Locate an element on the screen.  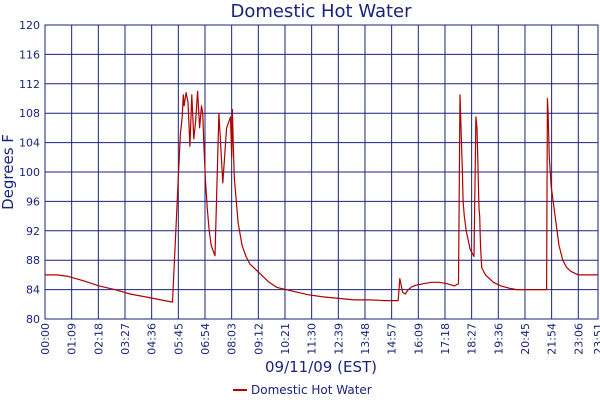
y-tick-label: 100 is located at coordinates (29, 172).